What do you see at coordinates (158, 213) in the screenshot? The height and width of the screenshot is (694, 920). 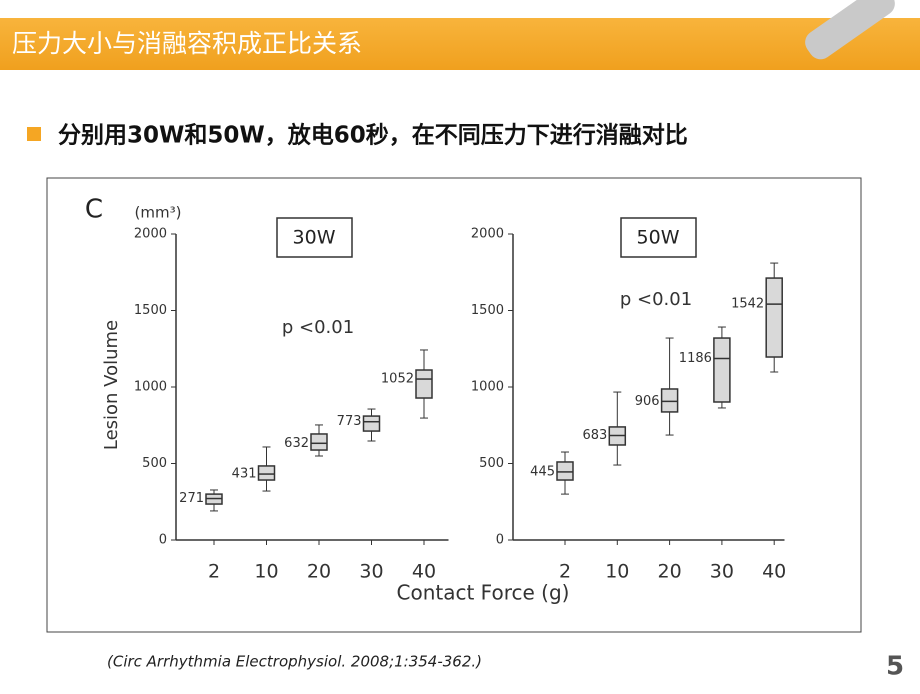 I see `unit-label: (mm³)` at bounding box center [158, 213].